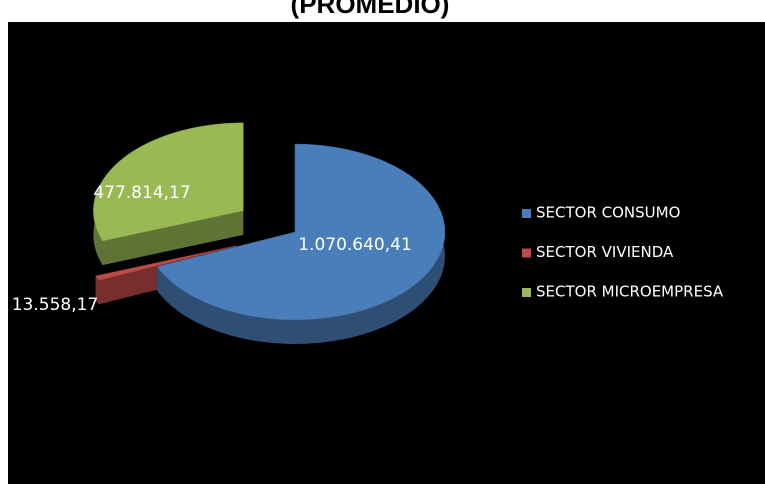 This screenshot has width=765, height=484. I want to click on slice-side, so click(97, 290).